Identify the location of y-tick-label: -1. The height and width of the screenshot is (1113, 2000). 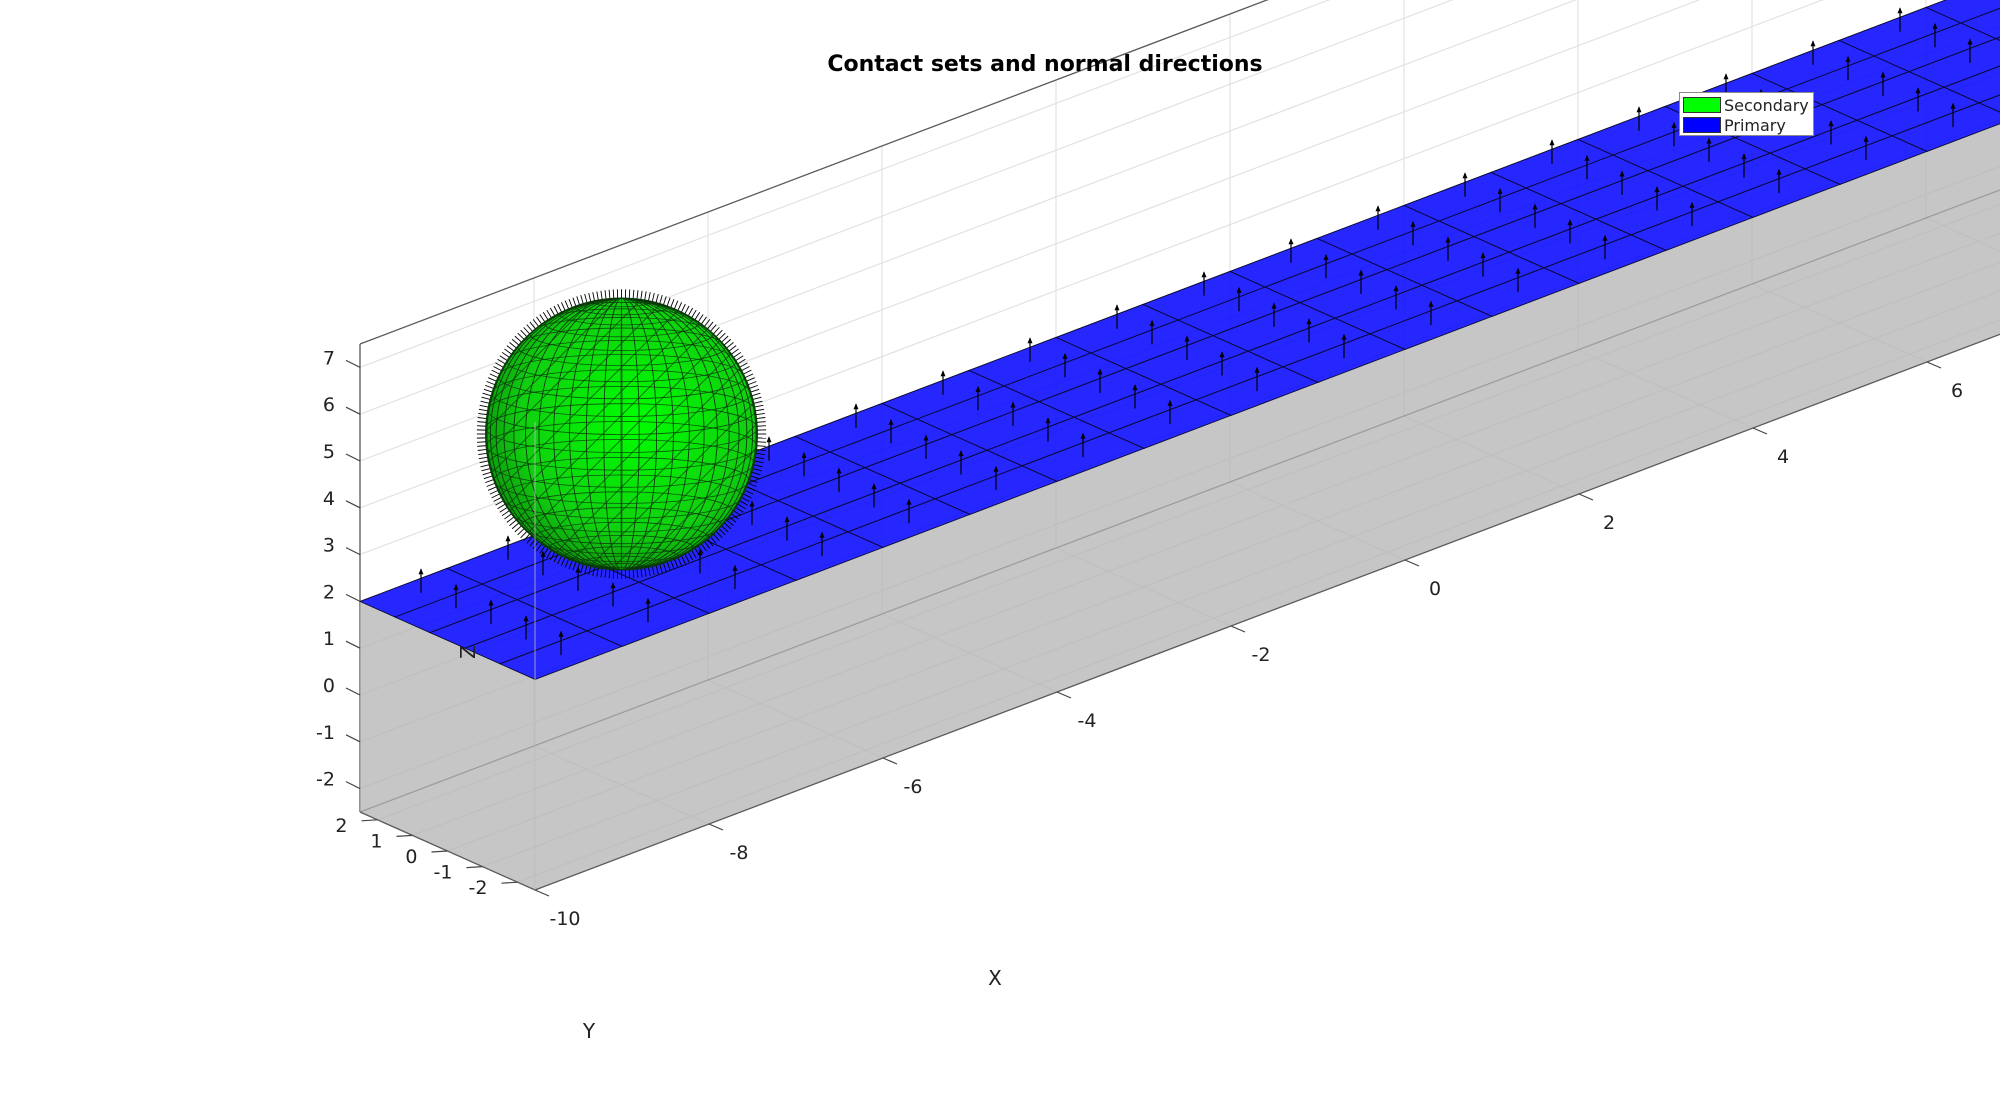
(443, 873).